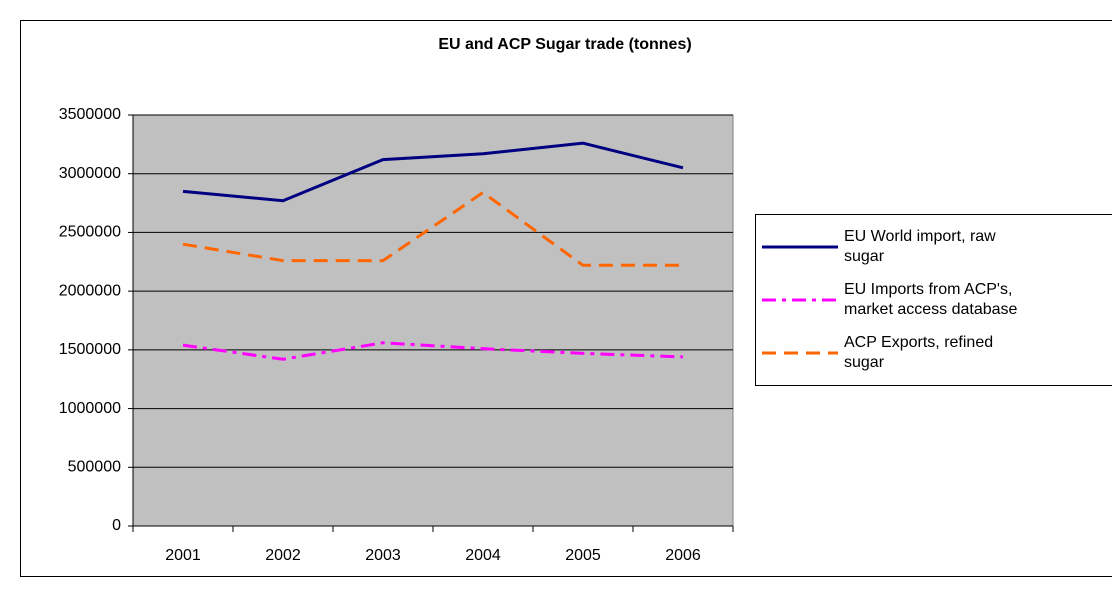 This screenshot has width=1112, height=596. I want to click on y-tick-label: 500000, so click(94, 467).